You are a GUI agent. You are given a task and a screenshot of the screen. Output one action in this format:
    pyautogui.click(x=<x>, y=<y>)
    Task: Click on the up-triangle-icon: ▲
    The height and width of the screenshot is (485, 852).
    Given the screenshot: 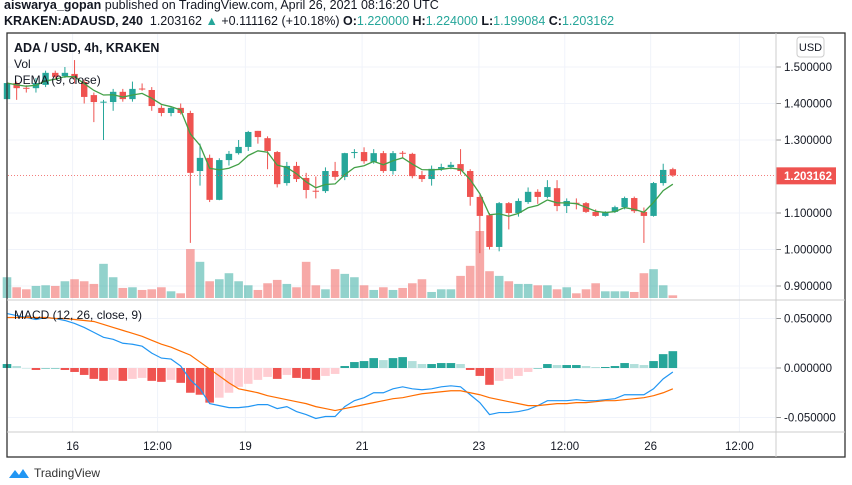 What is the action you would take?
    pyautogui.click(x=211, y=21)
    